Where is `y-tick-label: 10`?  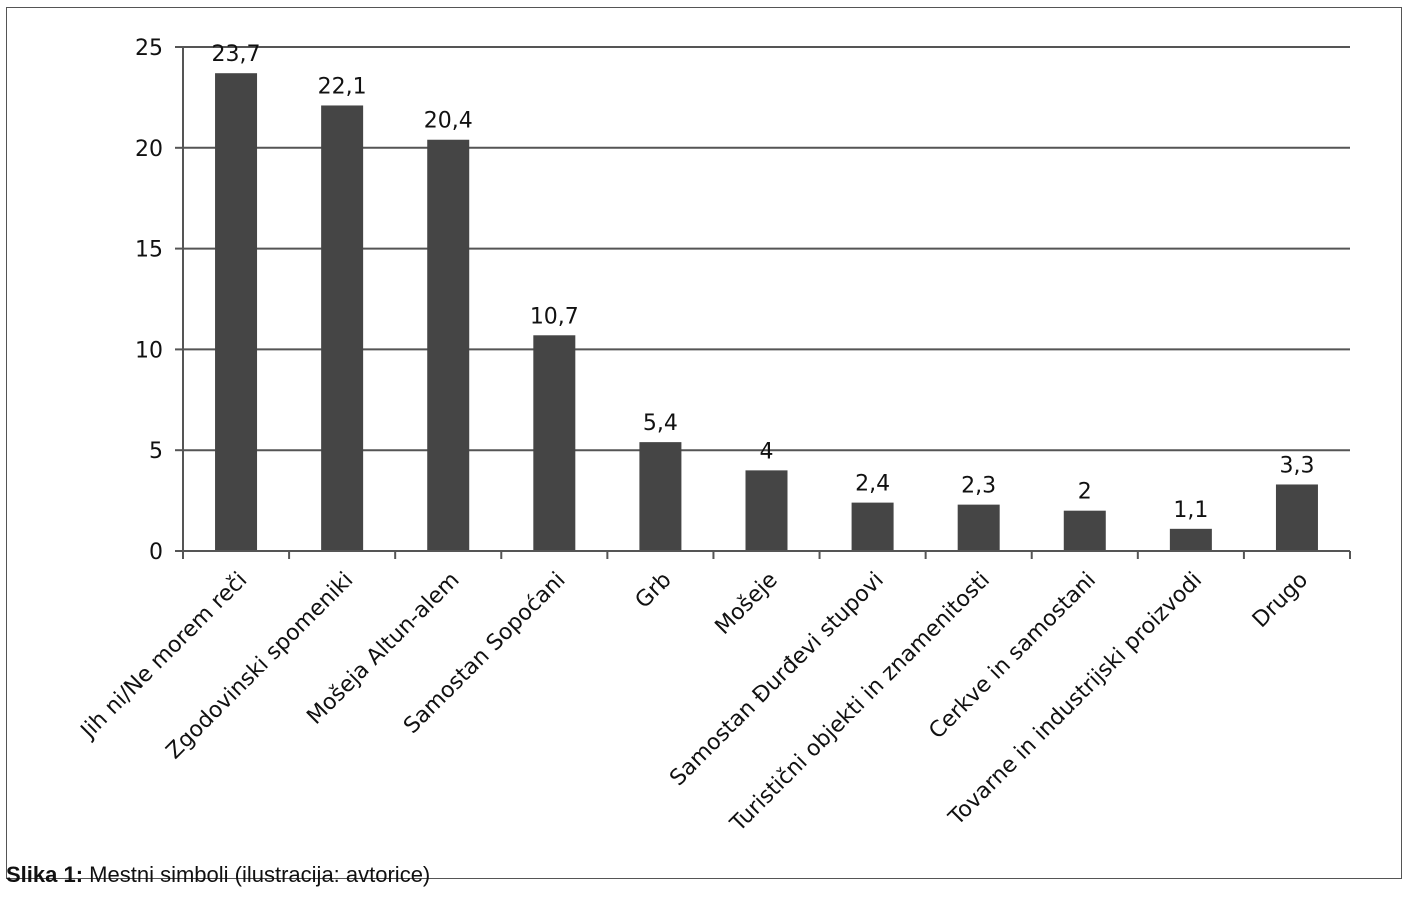 y-tick-label: 10 is located at coordinates (149, 350).